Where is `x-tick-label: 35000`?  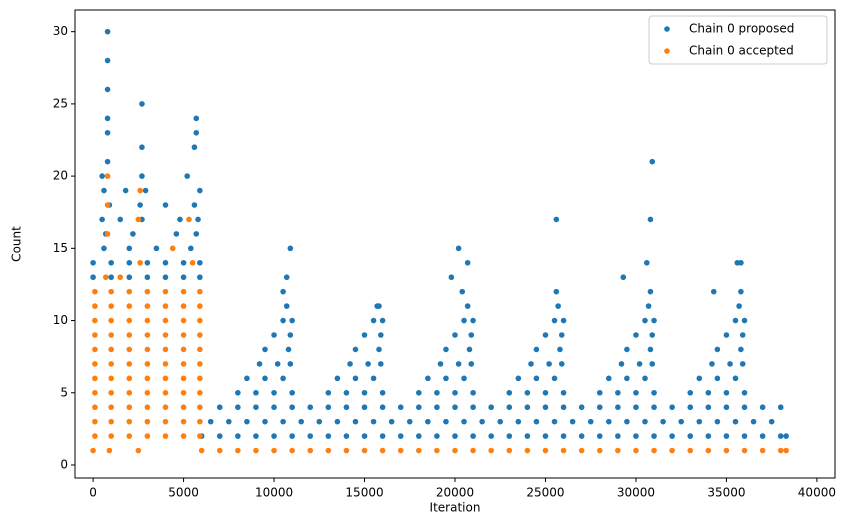 x-tick-label: 35000 is located at coordinates (726, 493).